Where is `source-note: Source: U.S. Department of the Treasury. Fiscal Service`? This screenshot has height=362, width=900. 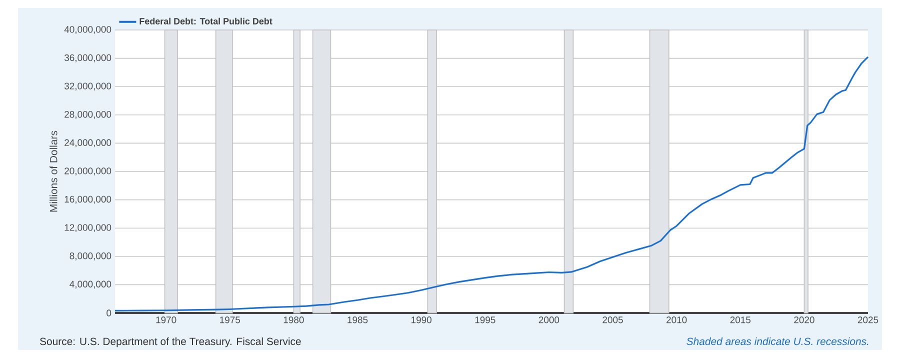
source-note: Source: U.S. Department of the Treasury. Fiscal Service is located at coordinates (170, 342).